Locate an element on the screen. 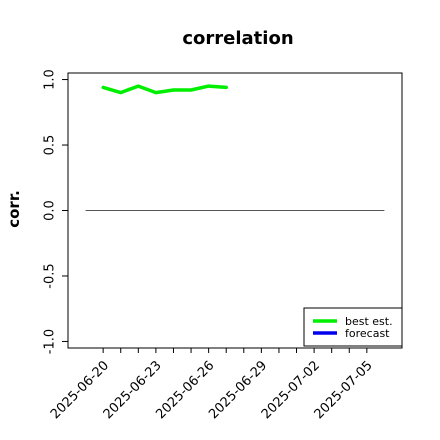 The height and width of the screenshot is (440, 440). legend-label: forecast is located at coordinates (367, 333).